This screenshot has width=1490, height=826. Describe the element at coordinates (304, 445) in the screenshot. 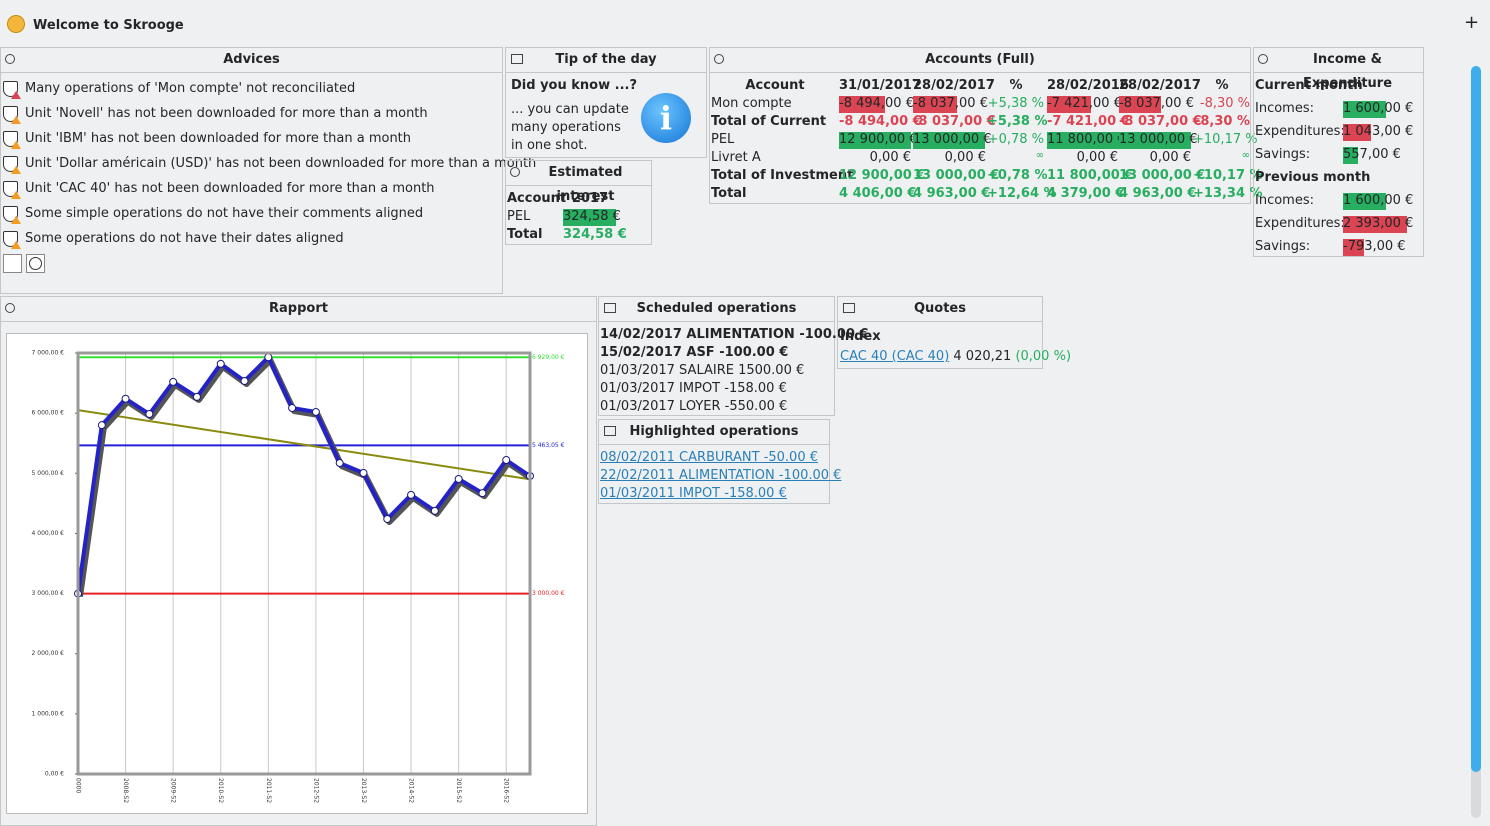

I see `trend-line` at that location.